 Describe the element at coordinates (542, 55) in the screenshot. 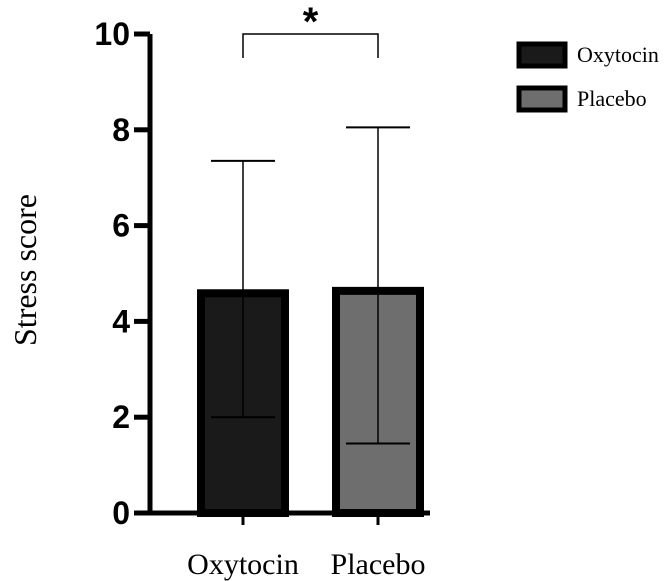

I see `legend-swatch-oxytocin` at that location.